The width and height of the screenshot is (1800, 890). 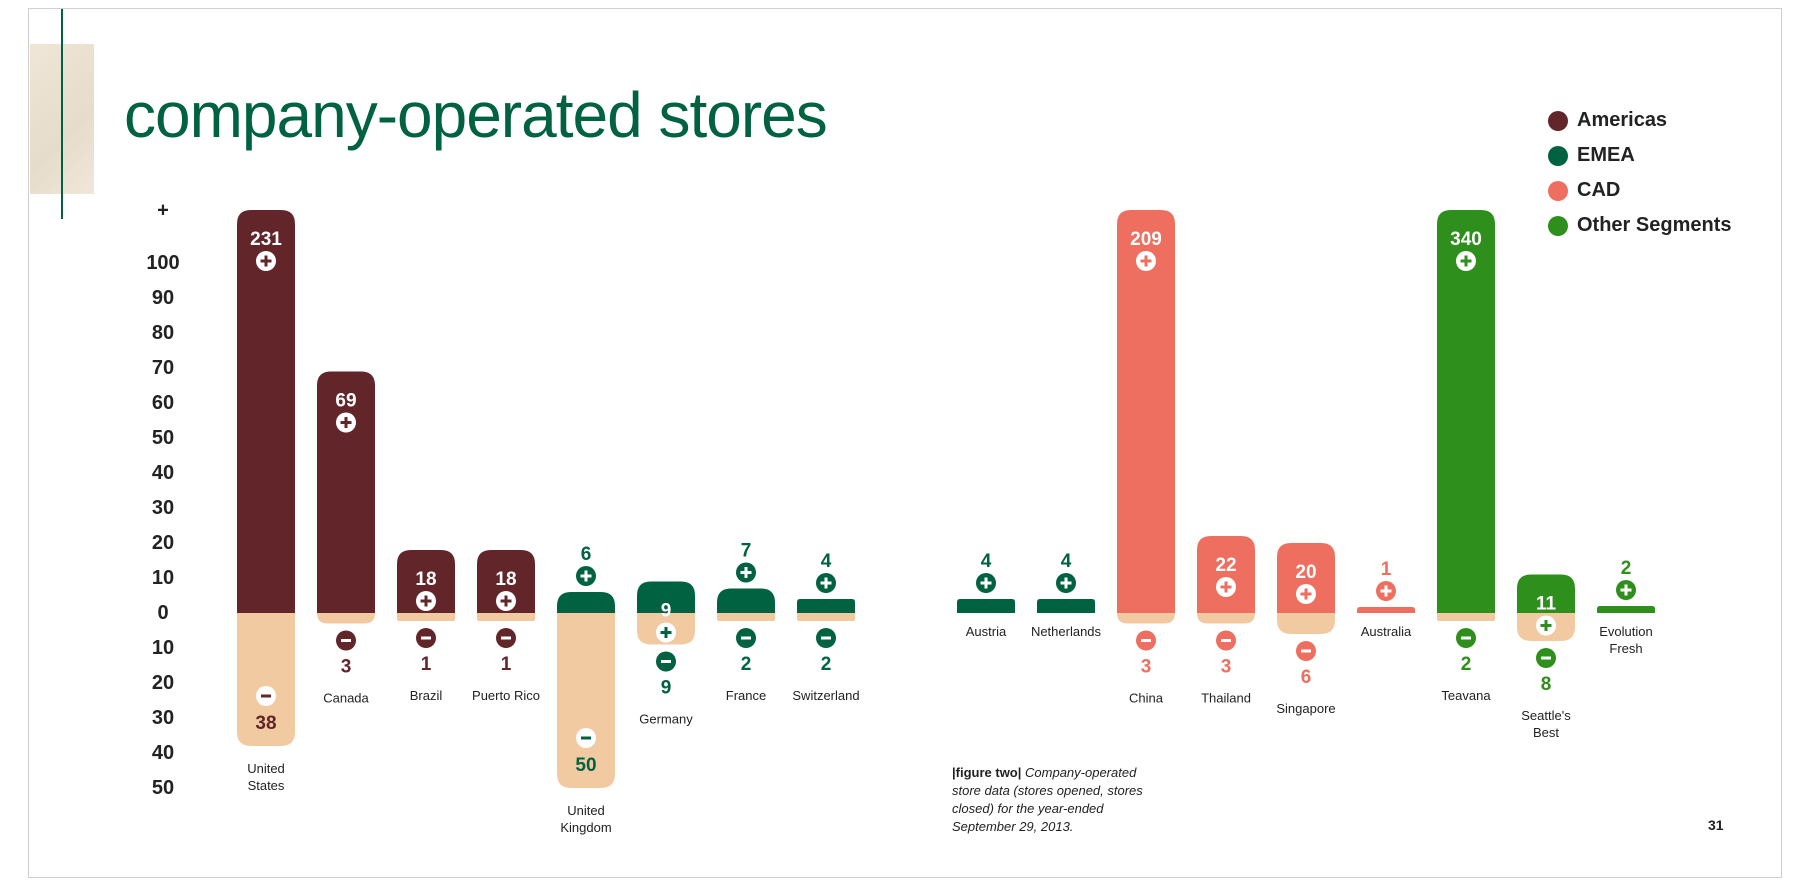 What do you see at coordinates (746, 551) in the screenshot?
I see `opened-value-label: 7` at bounding box center [746, 551].